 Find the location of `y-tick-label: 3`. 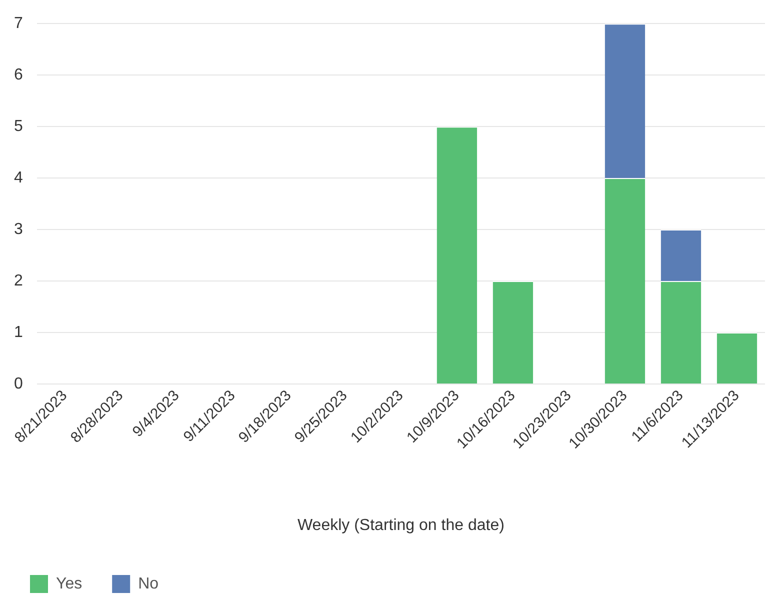

y-tick-label: 3 is located at coordinates (18, 229).